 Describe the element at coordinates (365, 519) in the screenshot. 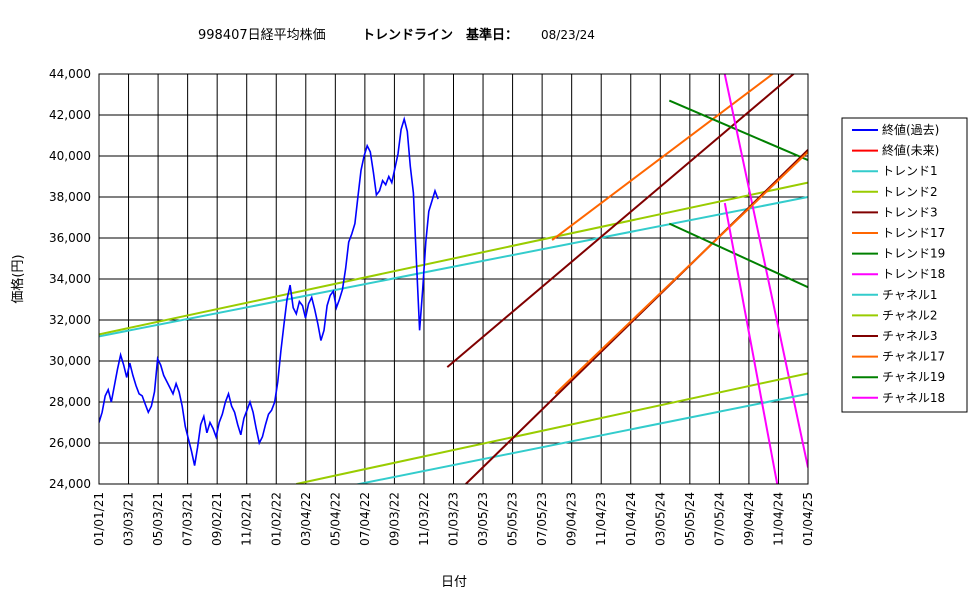

I see `x-tick-label: 07/04/22` at that location.